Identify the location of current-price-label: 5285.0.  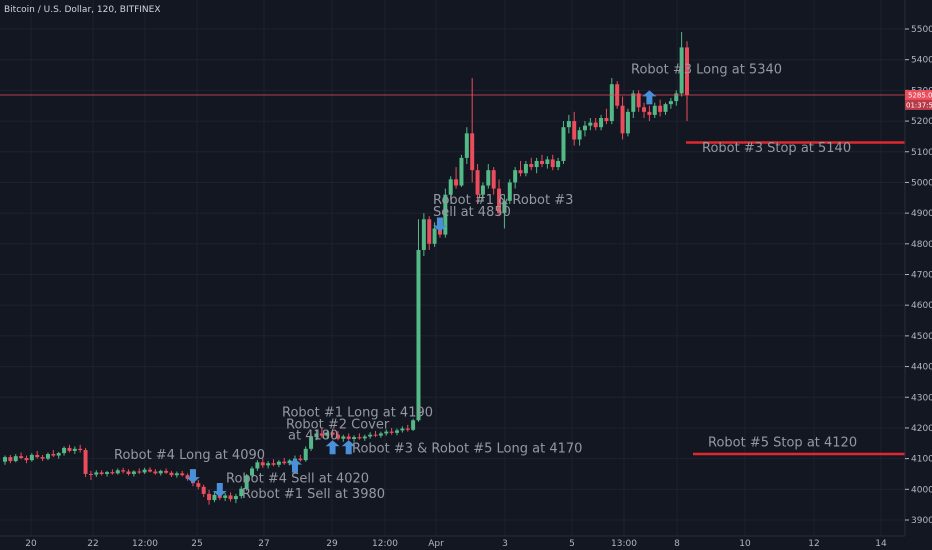
(920, 95).